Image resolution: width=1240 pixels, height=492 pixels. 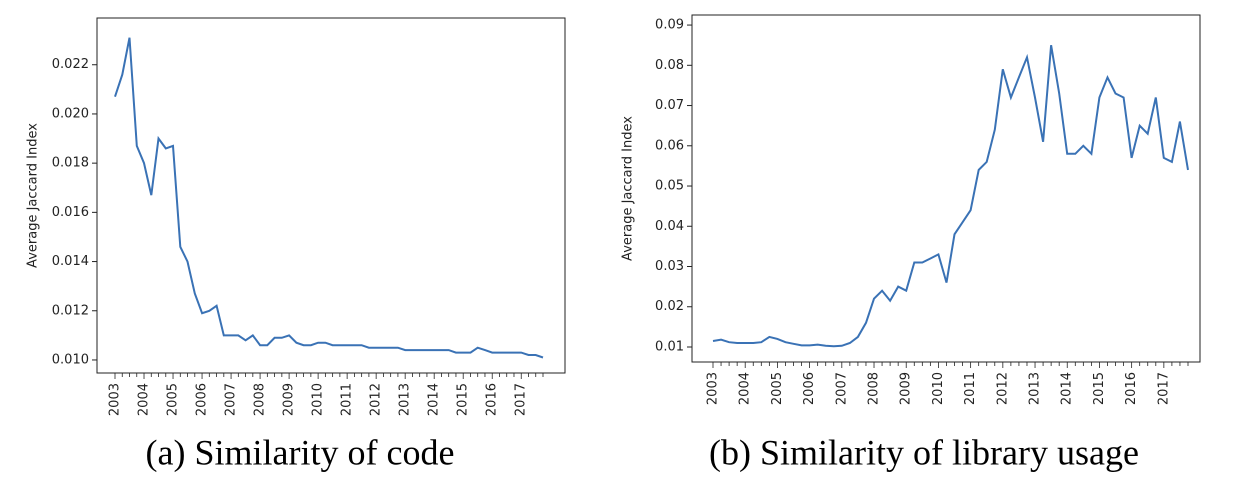 I want to click on y-tick-label: 0.04, so click(x=669, y=226).